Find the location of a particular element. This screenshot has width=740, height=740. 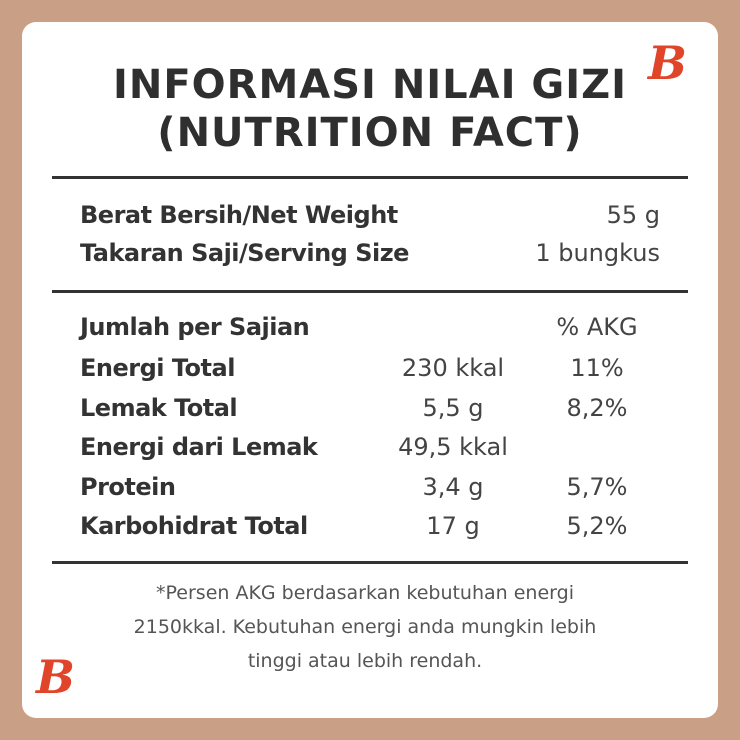

nutrient-akg: 5,2% is located at coordinates (597, 526).